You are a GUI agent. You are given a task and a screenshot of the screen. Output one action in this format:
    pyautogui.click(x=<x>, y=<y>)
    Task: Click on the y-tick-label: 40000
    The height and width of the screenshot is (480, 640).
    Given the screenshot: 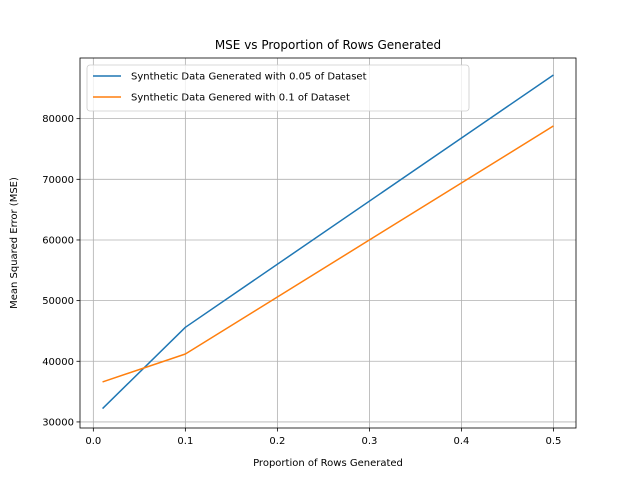 What is the action you would take?
    pyautogui.click(x=58, y=362)
    